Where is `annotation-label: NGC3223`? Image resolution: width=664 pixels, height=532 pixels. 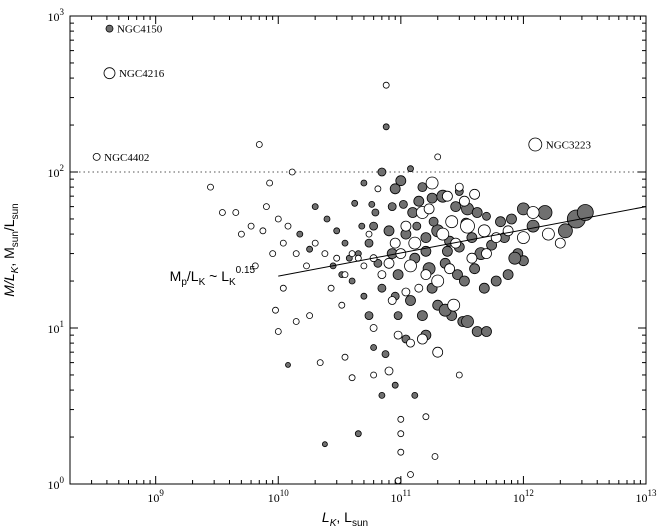 annotation-label: NGC3223 is located at coordinates (569, 146).